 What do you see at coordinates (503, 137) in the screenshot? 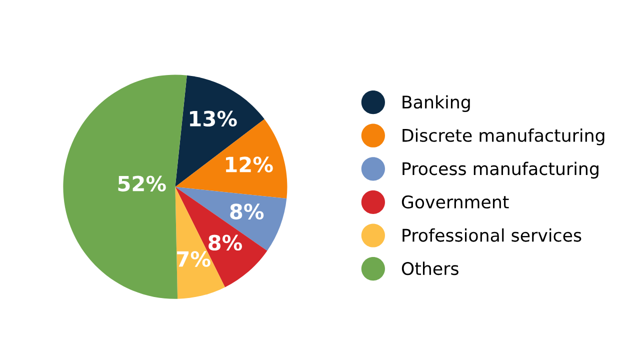
I see `legend-label: Discrete manufacturing` at bounding box center [503, 137].